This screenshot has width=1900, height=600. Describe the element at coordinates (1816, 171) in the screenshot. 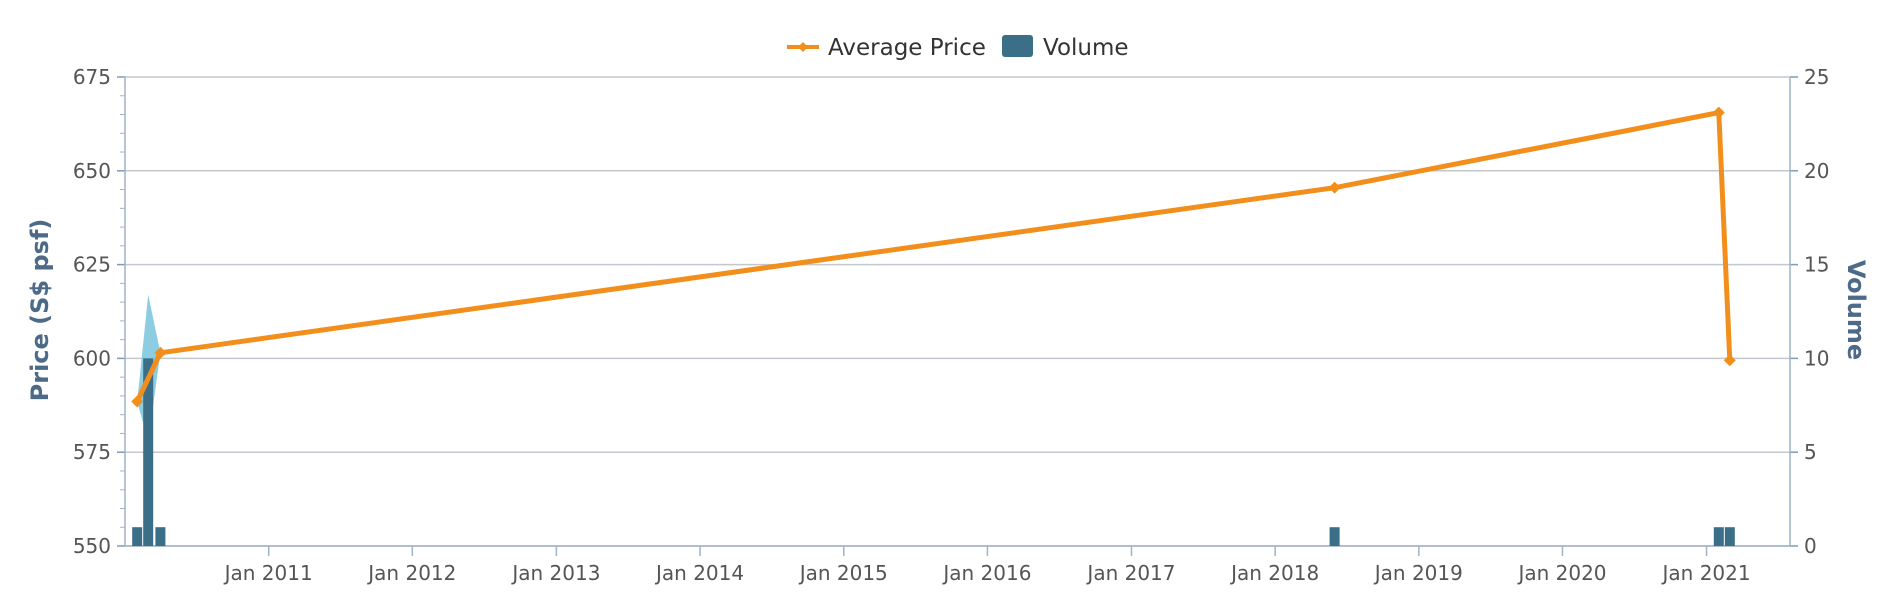

I see `right-tick-label: 20` at that location.